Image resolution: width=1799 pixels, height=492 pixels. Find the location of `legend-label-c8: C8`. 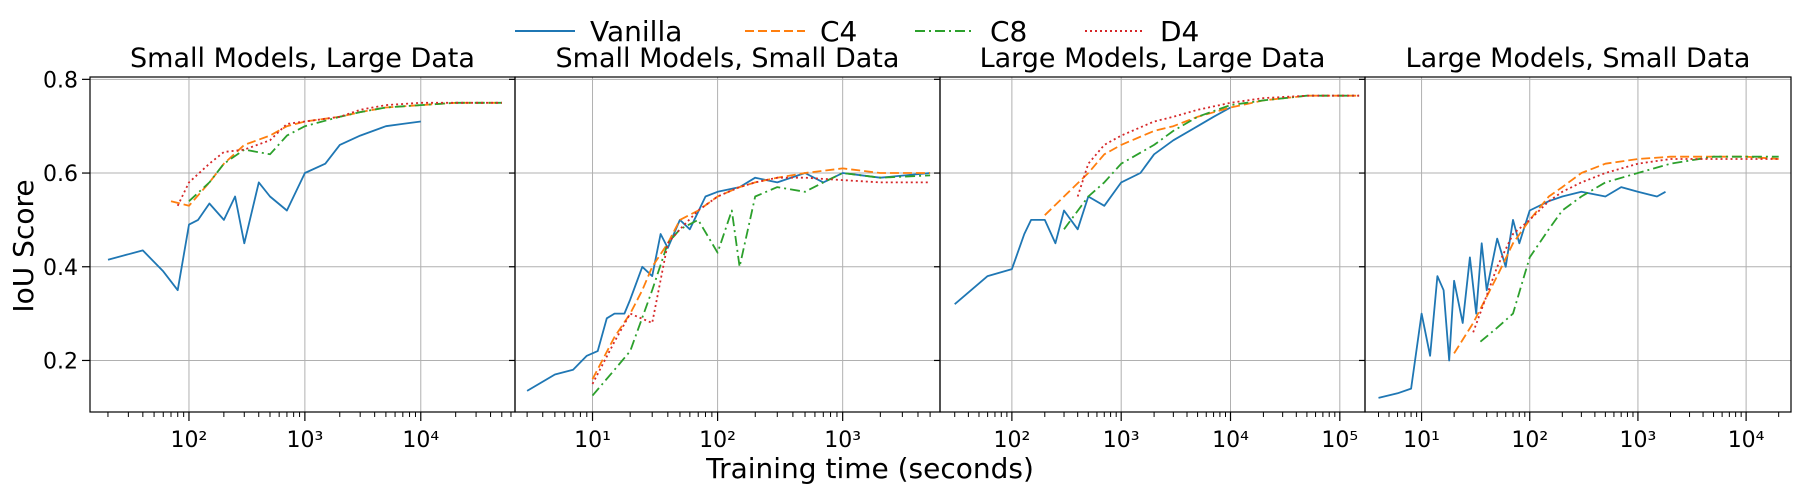

legend-label-c8: C8 is located at coordinates (1008, 31).